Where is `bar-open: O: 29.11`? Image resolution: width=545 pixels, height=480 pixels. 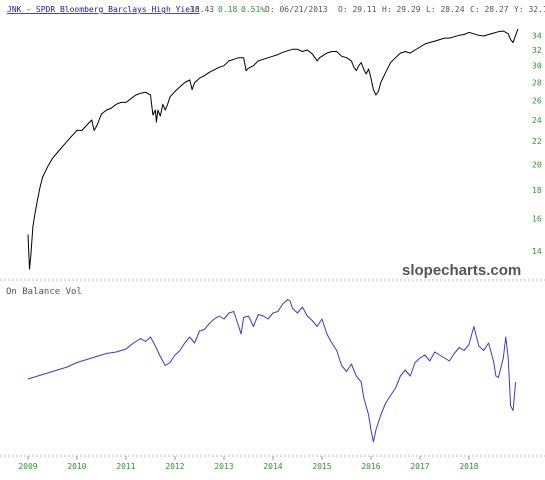
bar-open: O: 29.11 is located at coordinates (357, 9).